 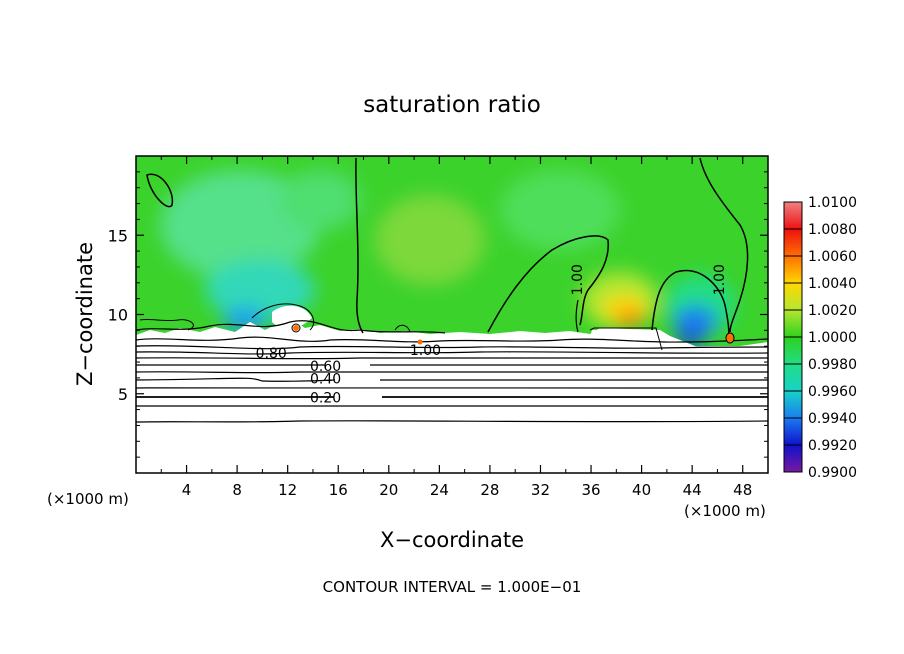 What do you see at coordinates (489, 490) in the screenshot?
I see `x-tick-label: 28` at bounding box center [489, 490].